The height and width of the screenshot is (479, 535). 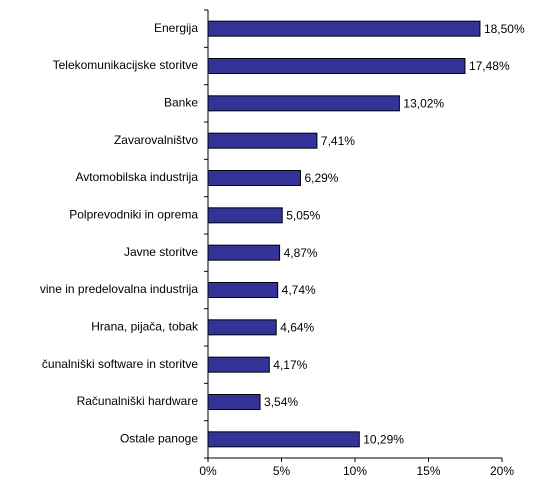 What do you see at coordinates (282, 471) in the screenshot?
I see `x-tick-label: 5%` at bounding box center [282, 471].